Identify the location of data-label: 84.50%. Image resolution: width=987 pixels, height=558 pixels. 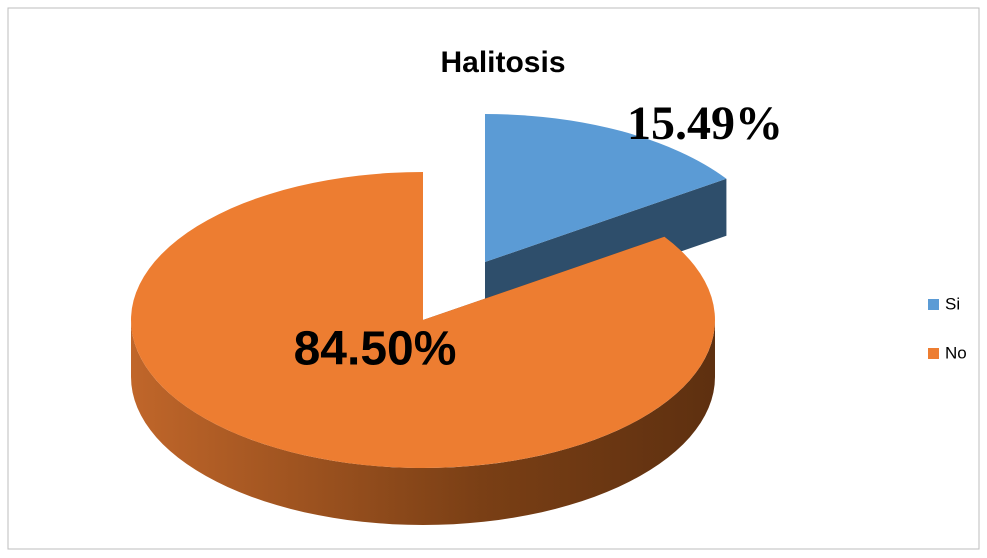
(375, 349).